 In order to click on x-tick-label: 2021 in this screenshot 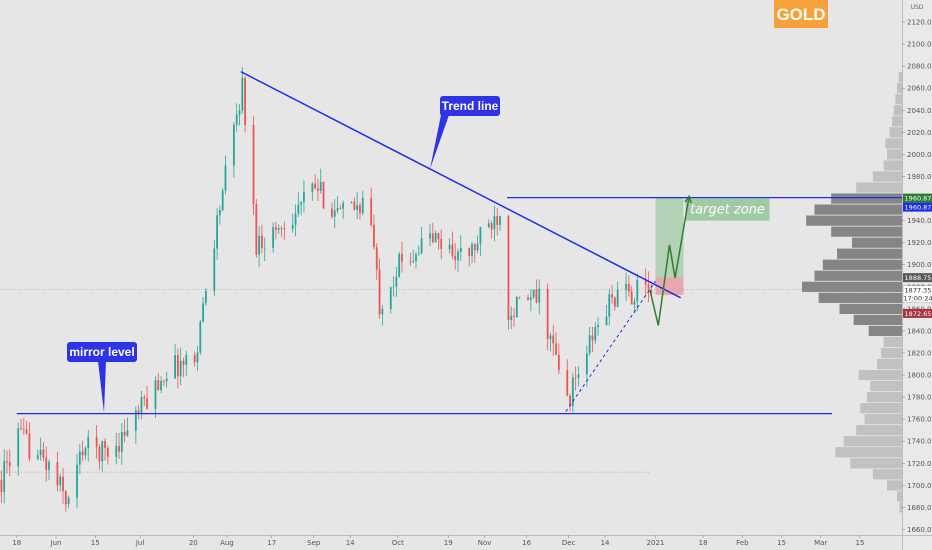, I will do `click(656, 543)`.